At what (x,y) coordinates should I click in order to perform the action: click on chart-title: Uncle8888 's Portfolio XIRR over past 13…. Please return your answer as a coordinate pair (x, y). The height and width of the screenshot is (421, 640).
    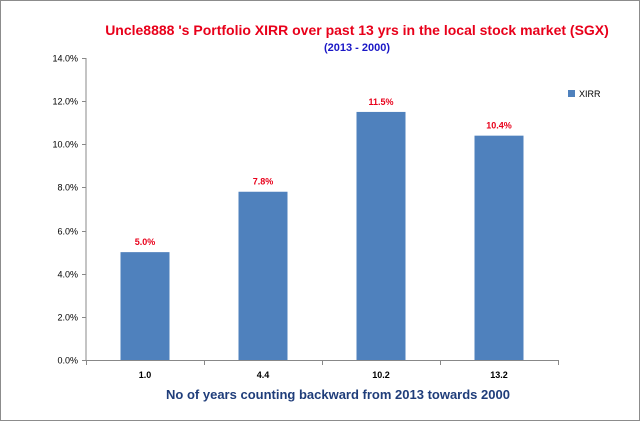
    Looking at the image, I should click on (357, 30).